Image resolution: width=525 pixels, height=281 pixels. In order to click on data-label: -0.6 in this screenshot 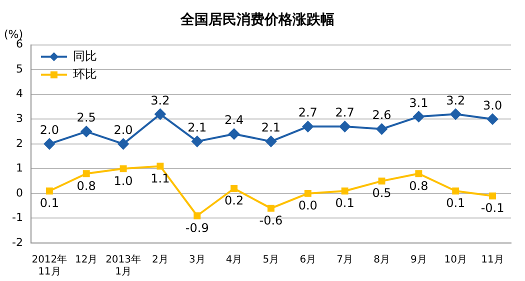, I will do `click(271, 220)`.